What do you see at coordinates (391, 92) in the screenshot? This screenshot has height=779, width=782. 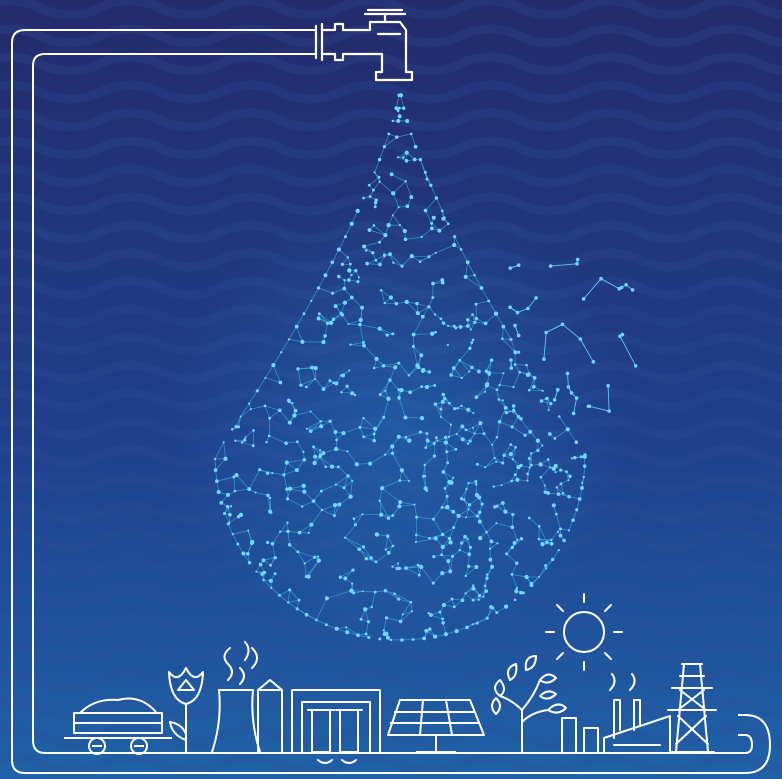 I see `background-wave` at bounding box center [391, 92].